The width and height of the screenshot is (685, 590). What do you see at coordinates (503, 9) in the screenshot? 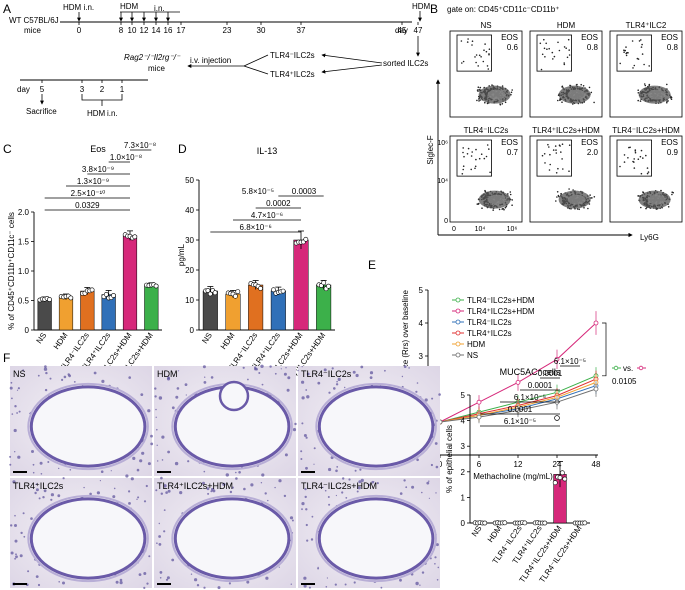
I see `flow-gate-label: gate on: CD45⁺CD11c⁻CD11b⁺` at bounding box center [503, 9].